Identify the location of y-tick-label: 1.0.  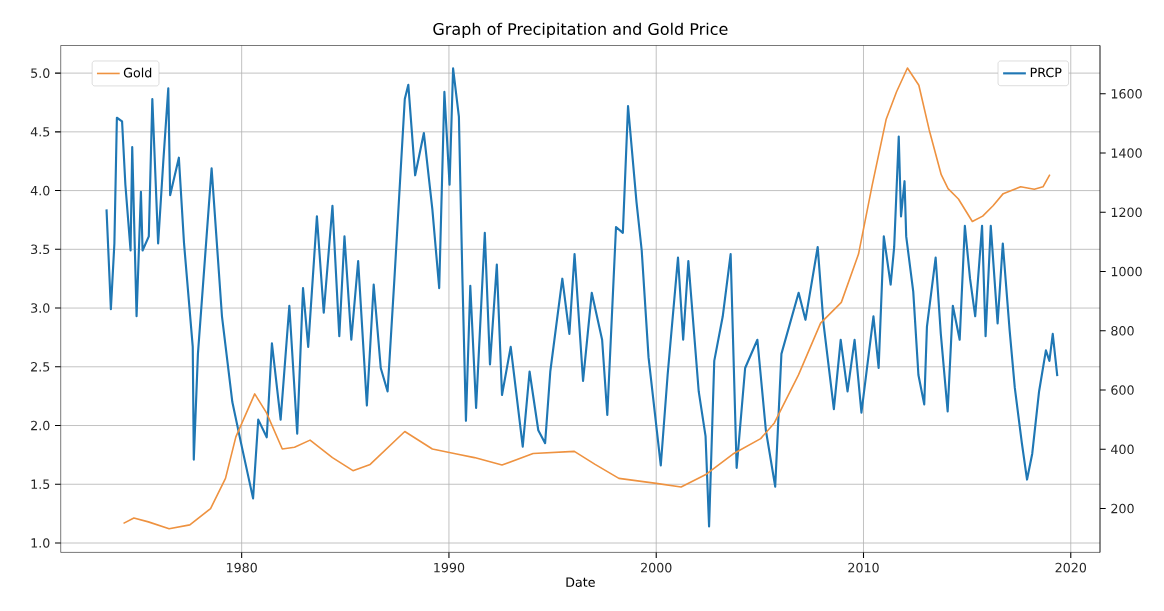
(40, 543).